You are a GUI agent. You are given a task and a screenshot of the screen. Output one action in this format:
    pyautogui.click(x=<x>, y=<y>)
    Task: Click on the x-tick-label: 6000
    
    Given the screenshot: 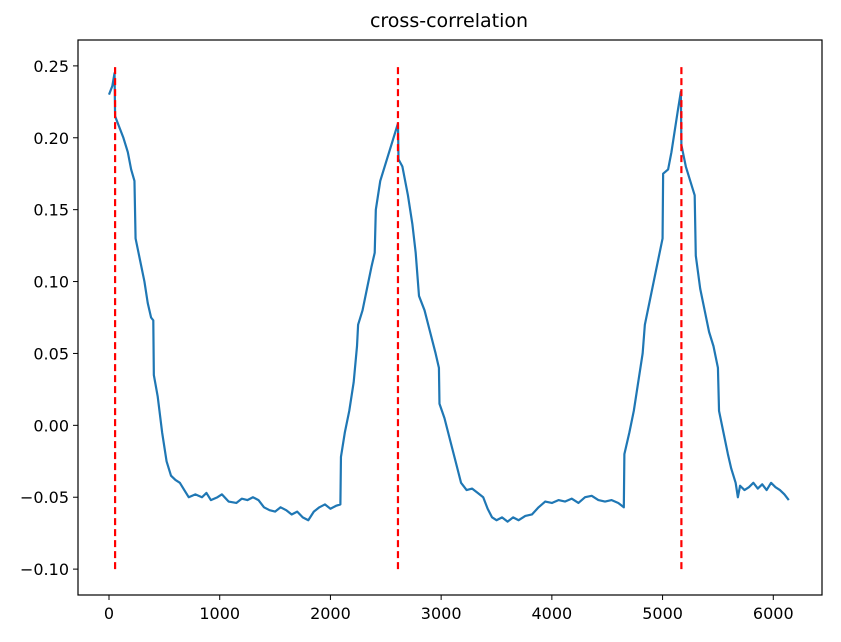 What is the action you would take?
    pyautogui.click(x=773, y=613)
    